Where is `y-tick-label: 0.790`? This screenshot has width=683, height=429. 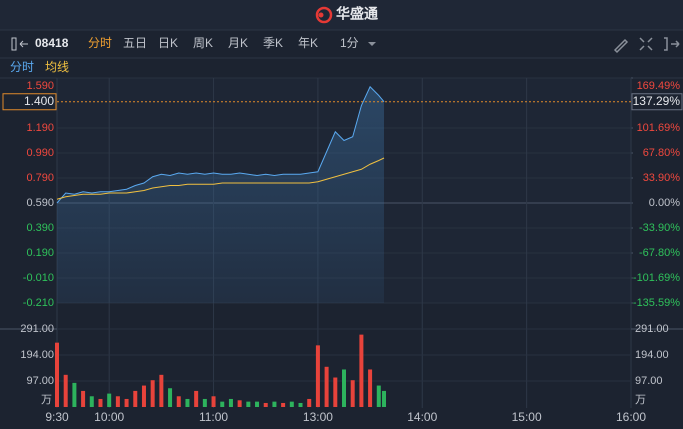
y-tick-label: 0.790 is located at coordinates (40, 178).